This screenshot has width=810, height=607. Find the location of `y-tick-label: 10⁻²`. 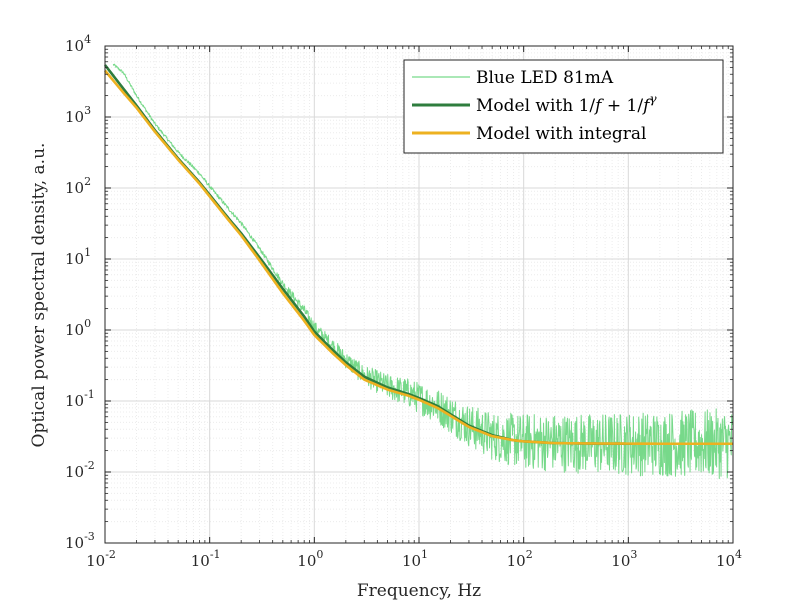

y-tick-label: 10⁻² is located at coordinates (80, 470).